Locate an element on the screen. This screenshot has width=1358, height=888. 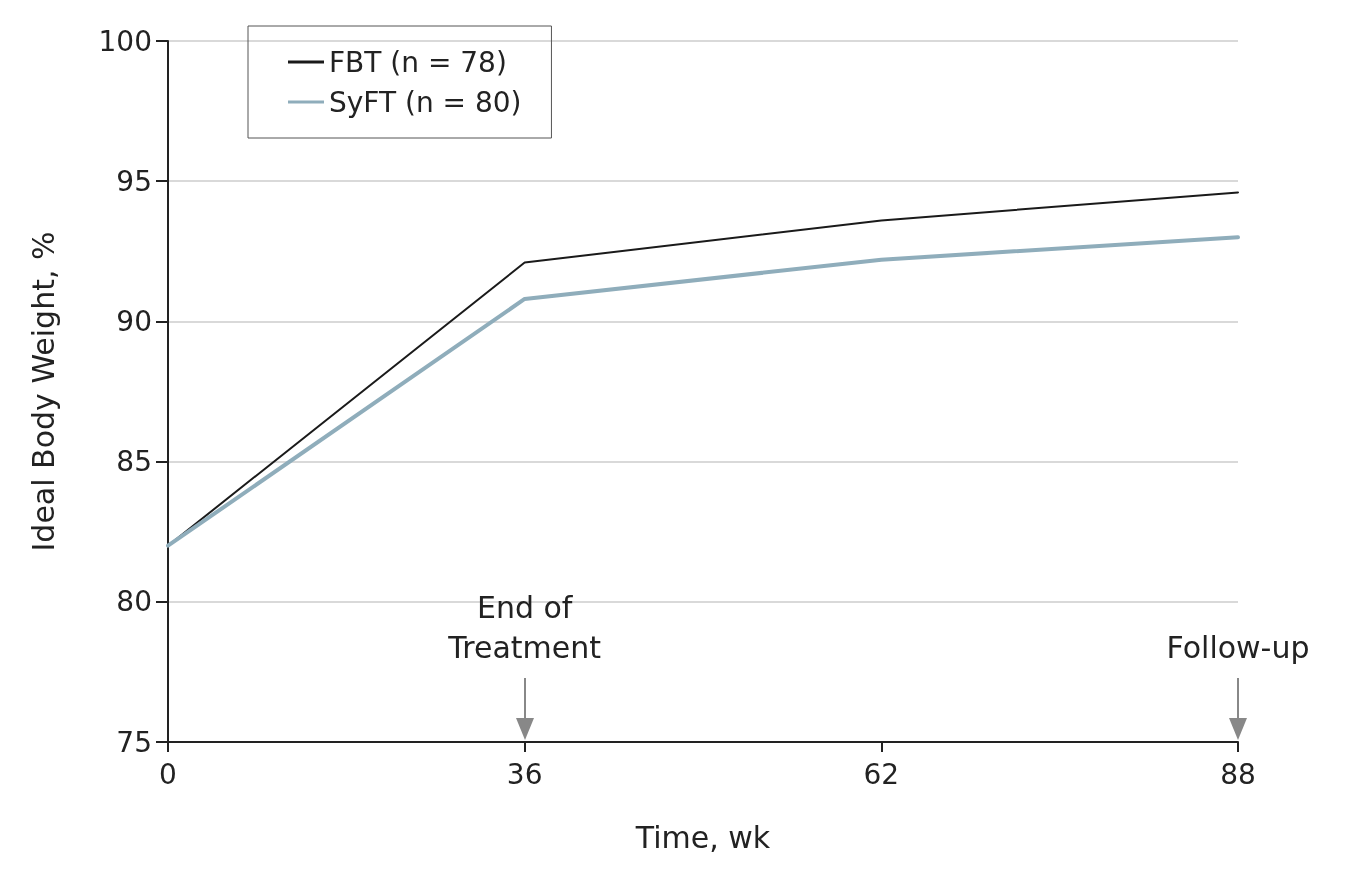
y-tick-label: 95 is located at coordinates (134, 181).